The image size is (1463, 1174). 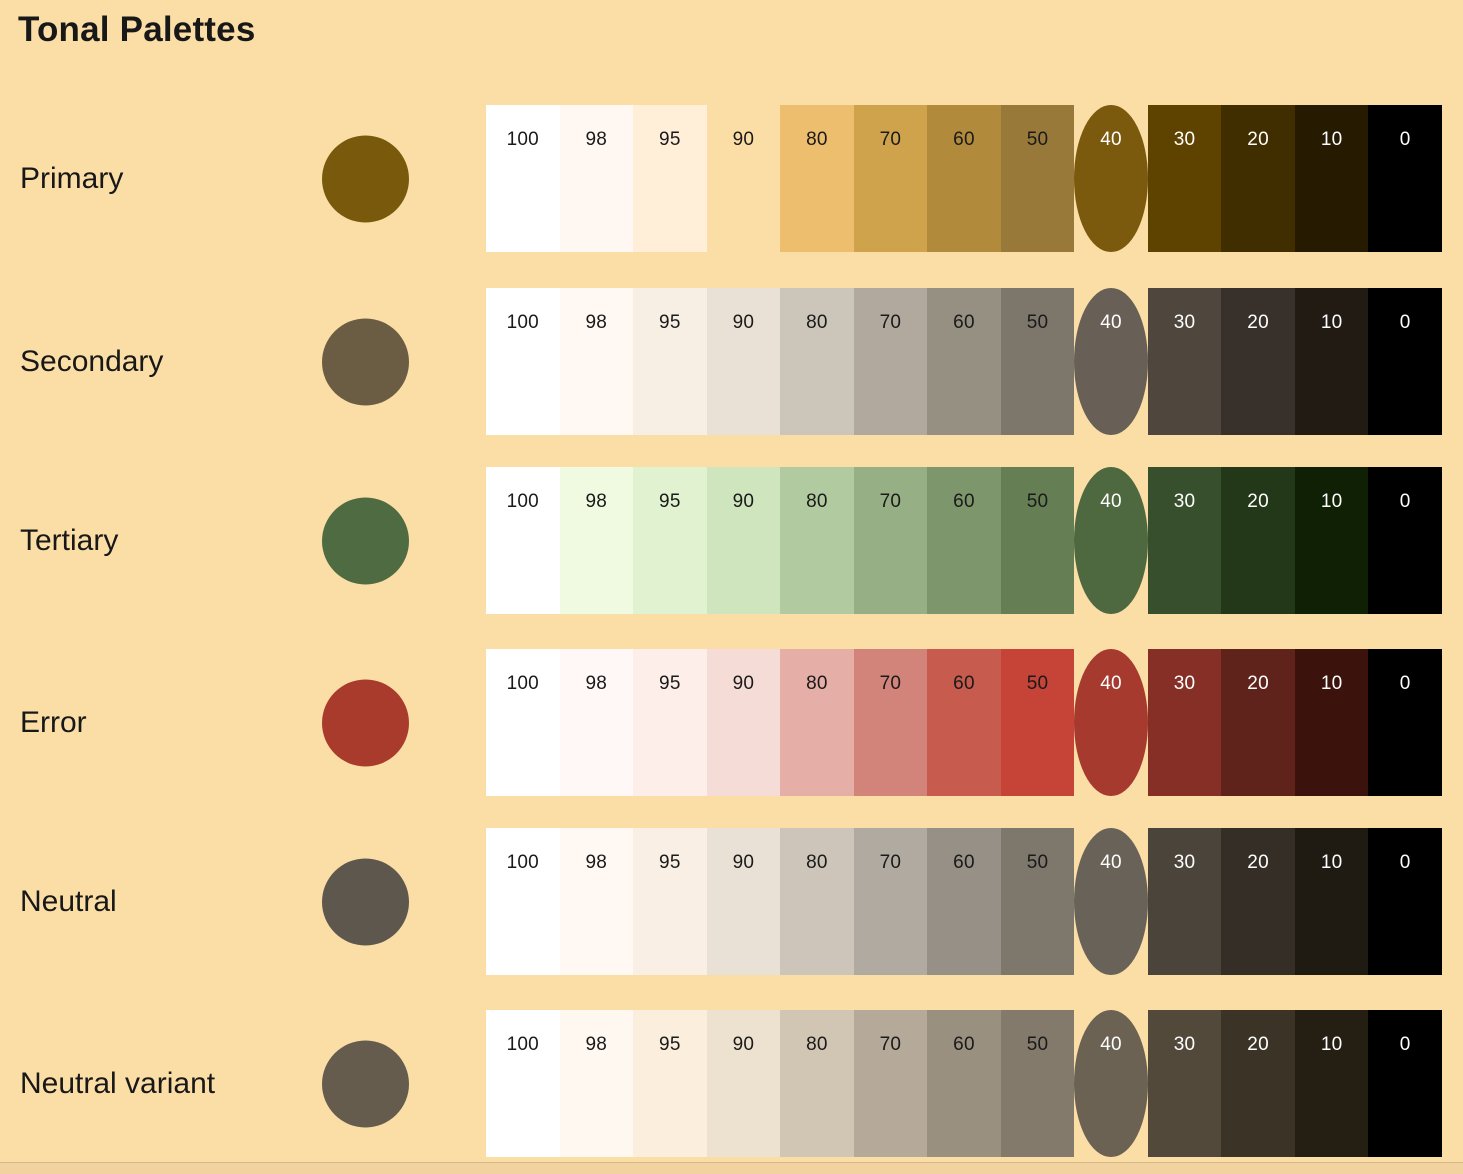 What do you see at coordinates (1405, 178) in the screenshot?
I see `tone-swatch-primary-0: 0` at bounding box center [1405, 178].